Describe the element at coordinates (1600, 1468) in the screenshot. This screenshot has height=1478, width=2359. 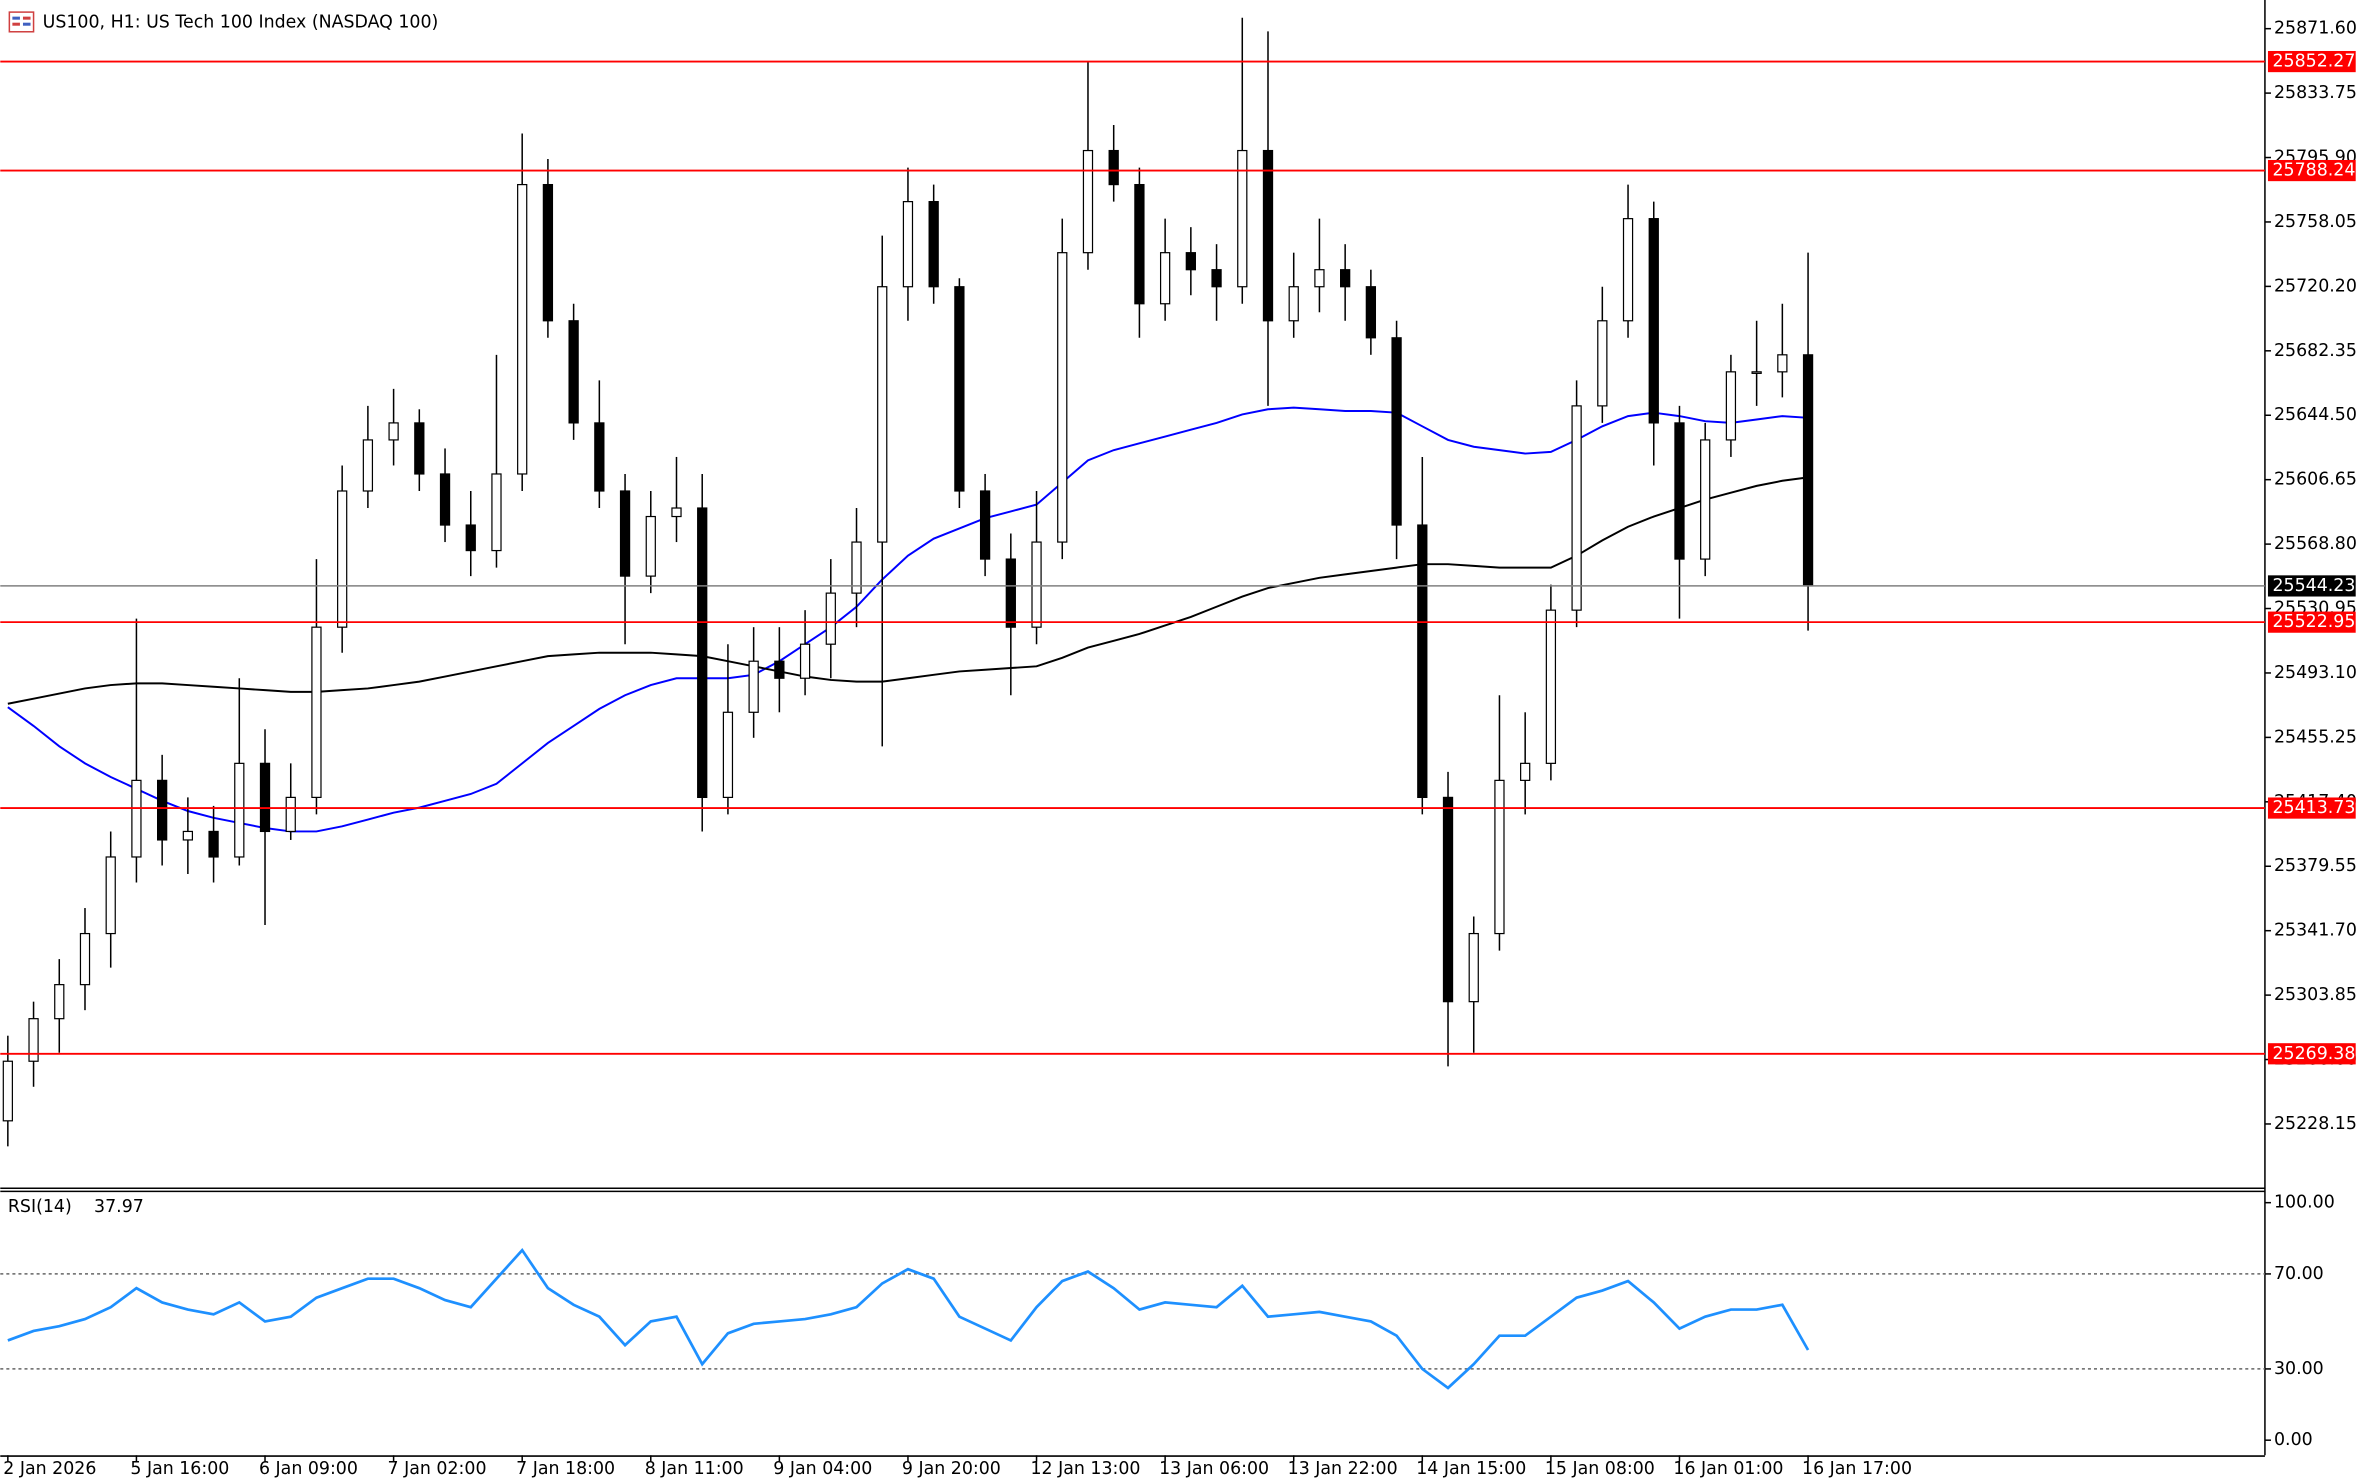
I see `x-tick-label: 15 Jan 08:00` at that location.